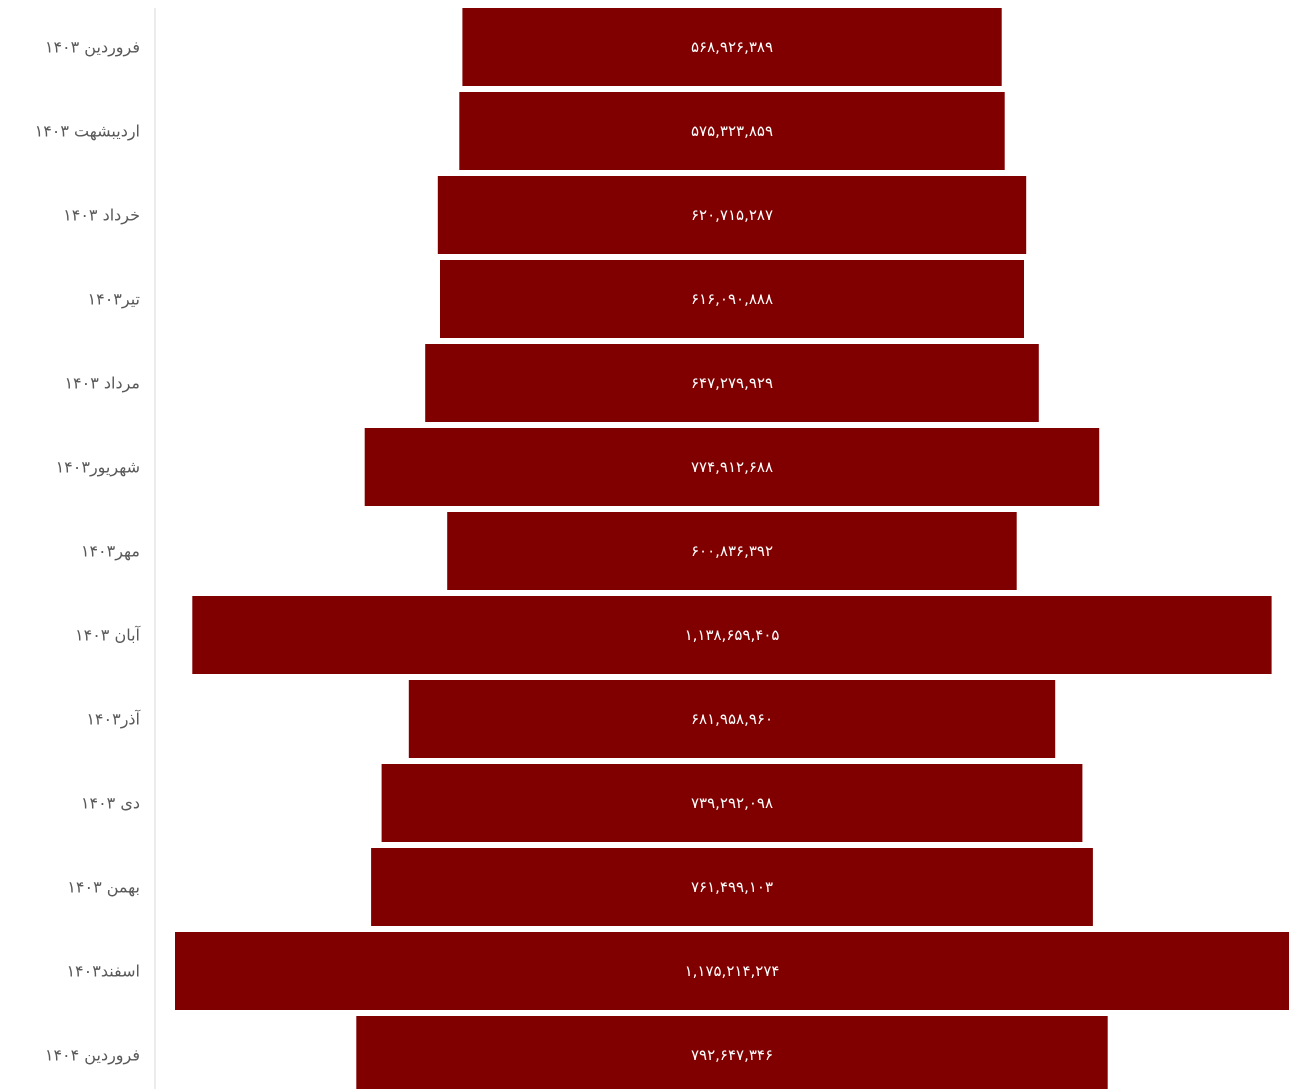 The width and height of the screenshot is (1289, 1089). Describe the element at coordinates (101, 216) in the screenshot. I see `category-tick-label: خرداد ۱۴۰۳` at that location.